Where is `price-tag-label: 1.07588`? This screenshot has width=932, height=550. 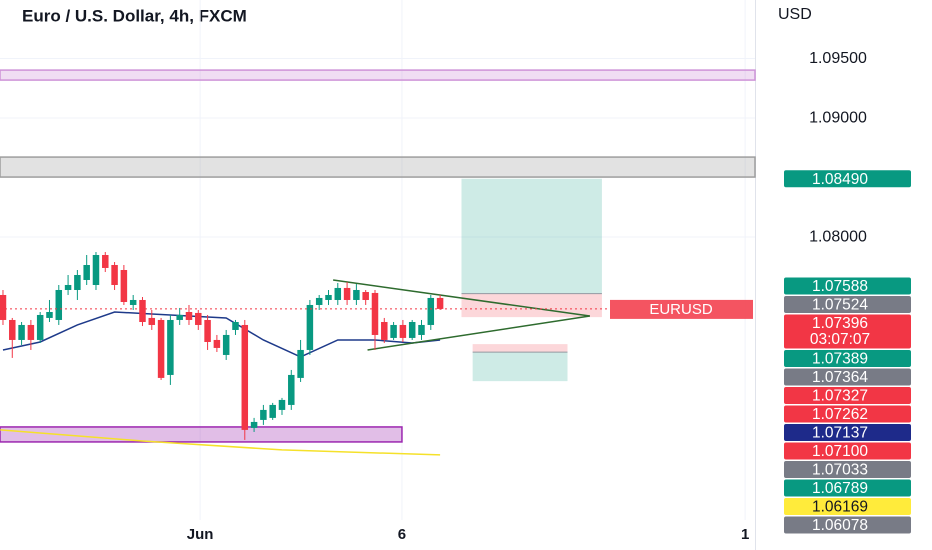
price-tag-label: 1.07588 is located at coordinates (840, 286).